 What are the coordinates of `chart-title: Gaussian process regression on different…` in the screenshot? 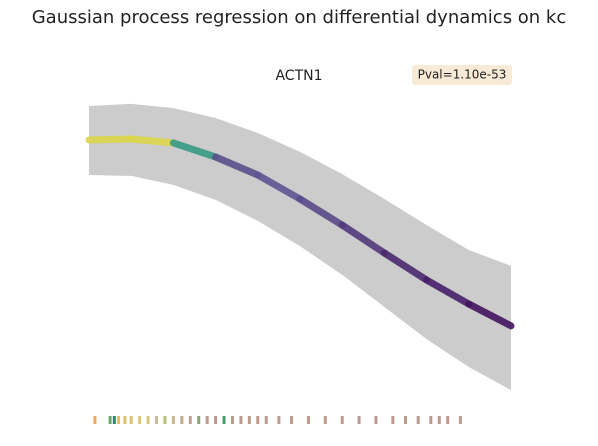 It's located at (299, 17).